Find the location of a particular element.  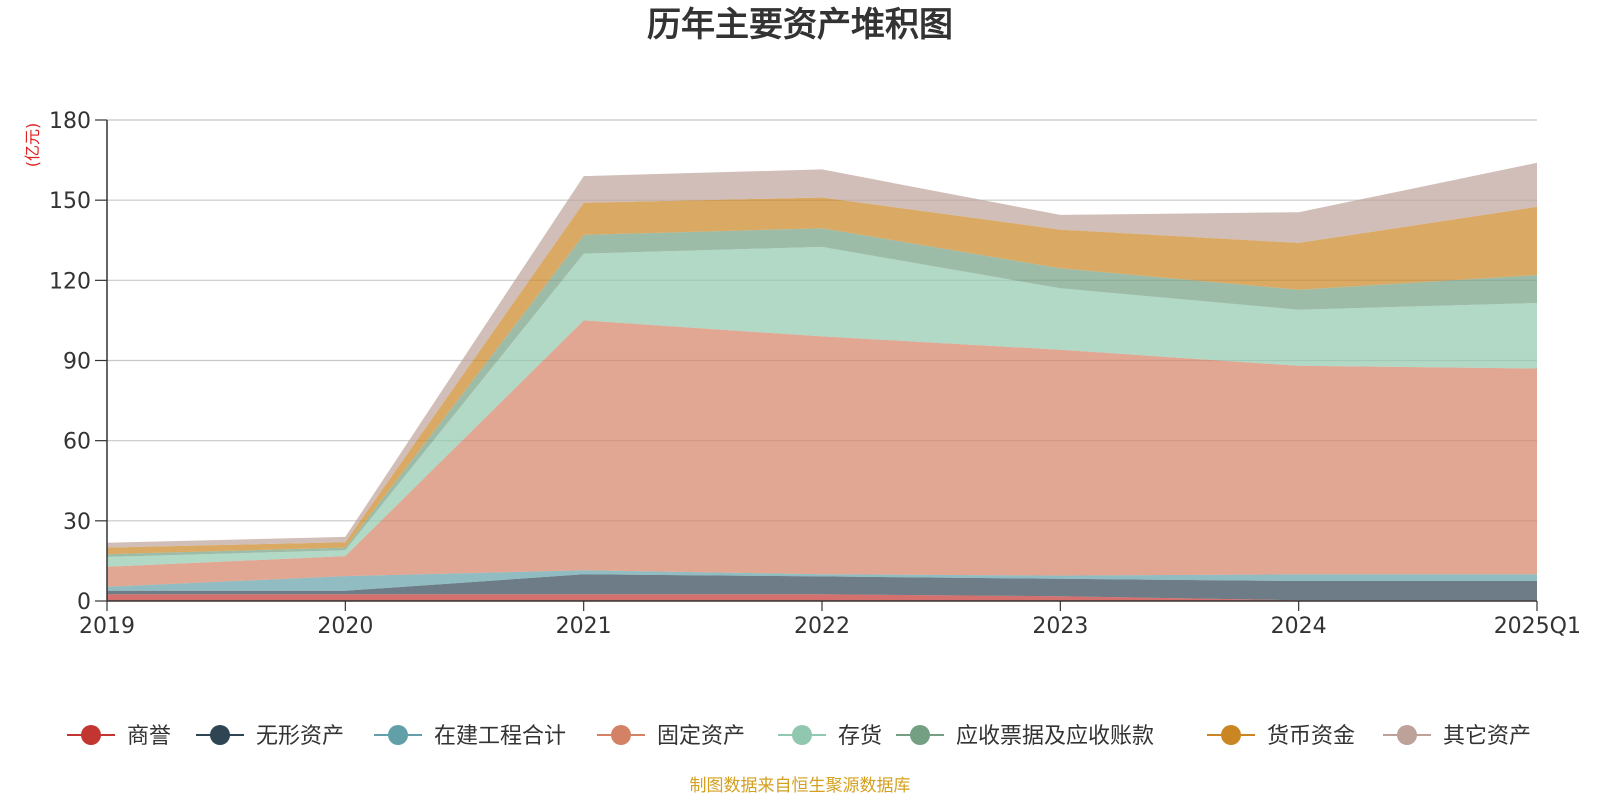

area-在建工程合计 is located at coordinates (822, 580).